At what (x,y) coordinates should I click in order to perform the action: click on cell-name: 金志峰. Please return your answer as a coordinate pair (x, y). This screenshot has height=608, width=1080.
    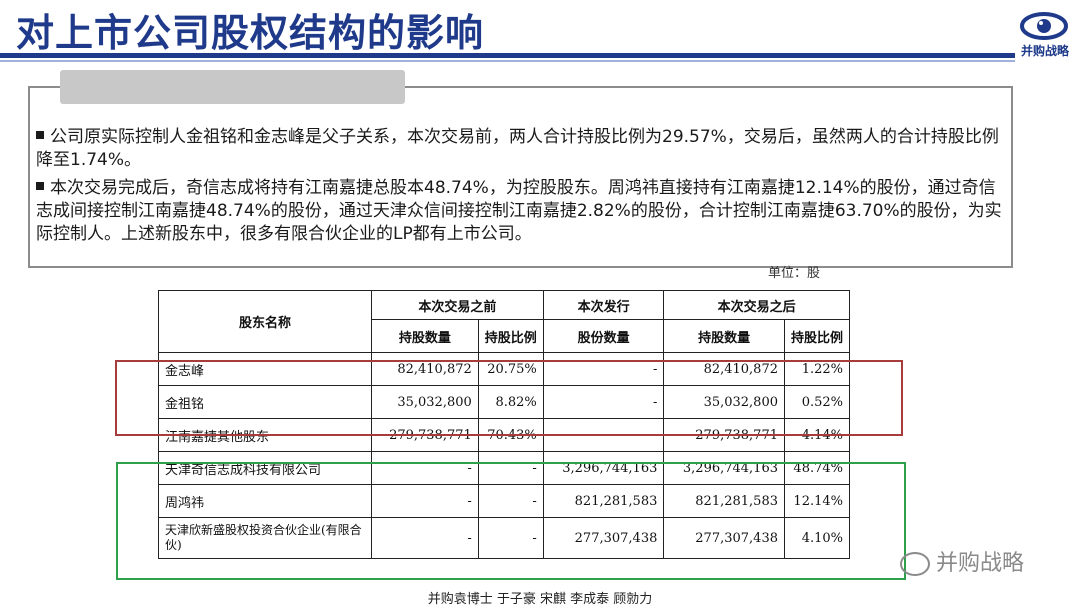
    Looking at the image, I should click on (265, 369).